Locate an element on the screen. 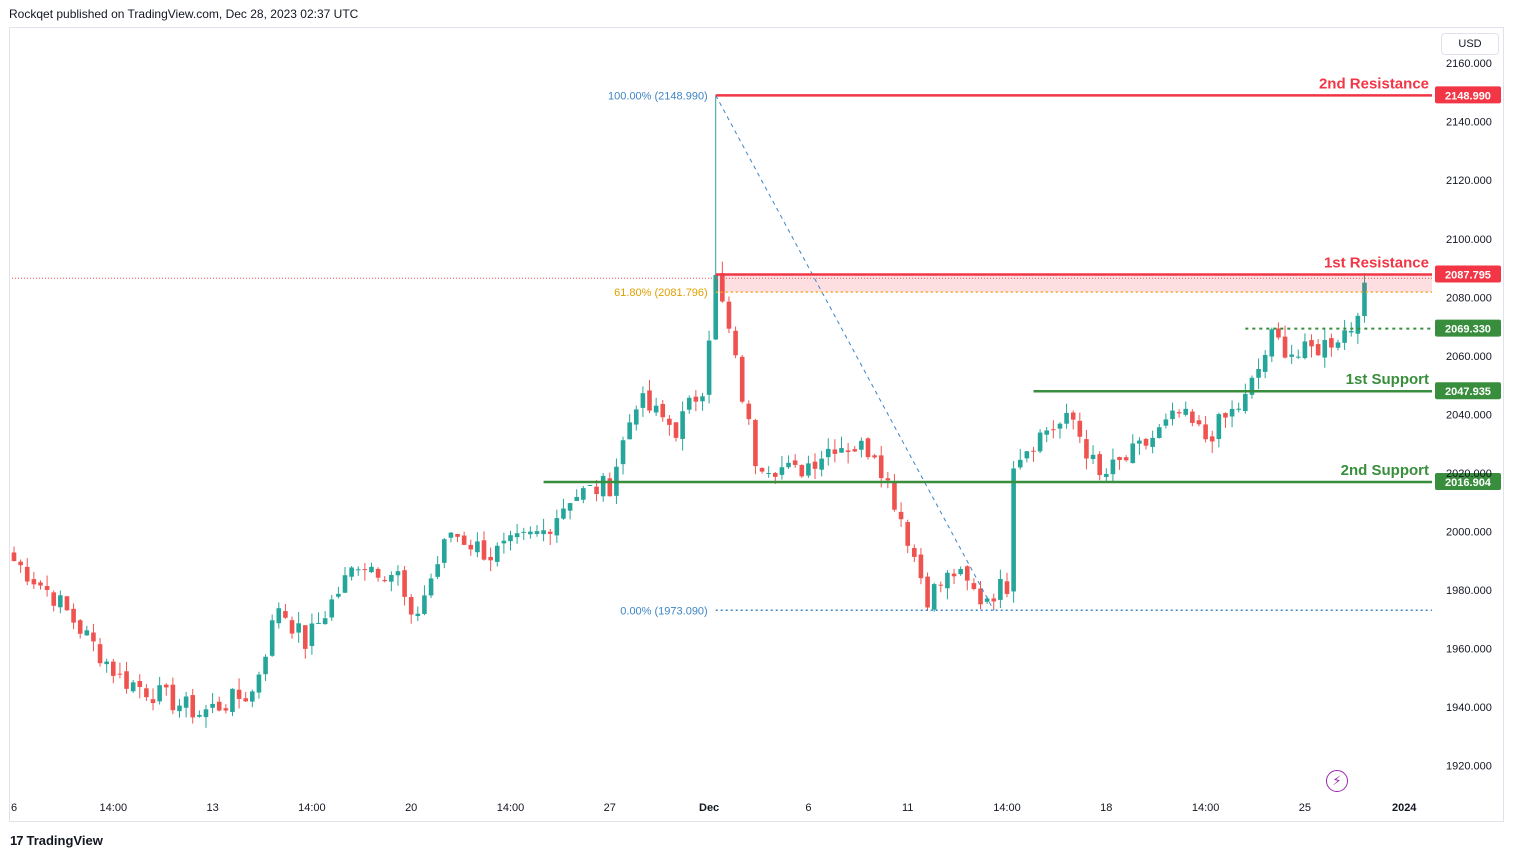  level-price-tag is located at coordinates (1468, 482).